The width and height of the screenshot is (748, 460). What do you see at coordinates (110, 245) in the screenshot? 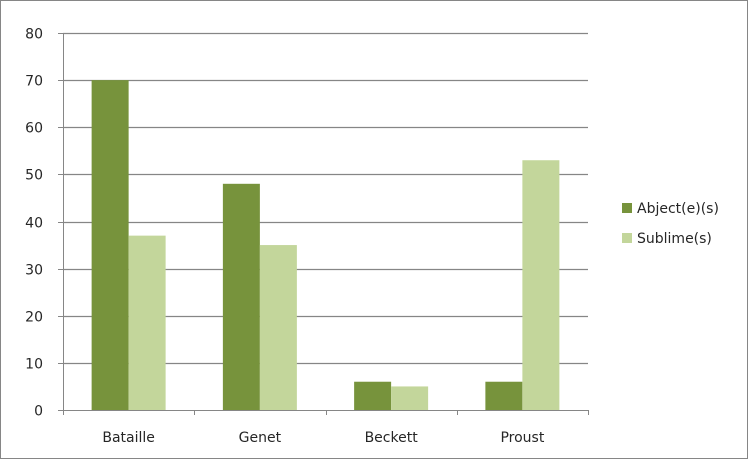
I see `bar-bataille-abject` at bounding box center [110, 245].